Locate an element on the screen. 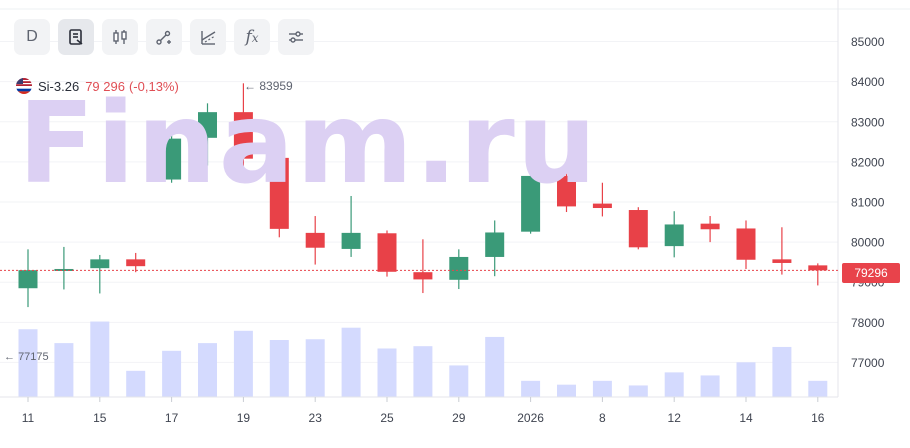  notes-icon is located at coordinates (76, 37).